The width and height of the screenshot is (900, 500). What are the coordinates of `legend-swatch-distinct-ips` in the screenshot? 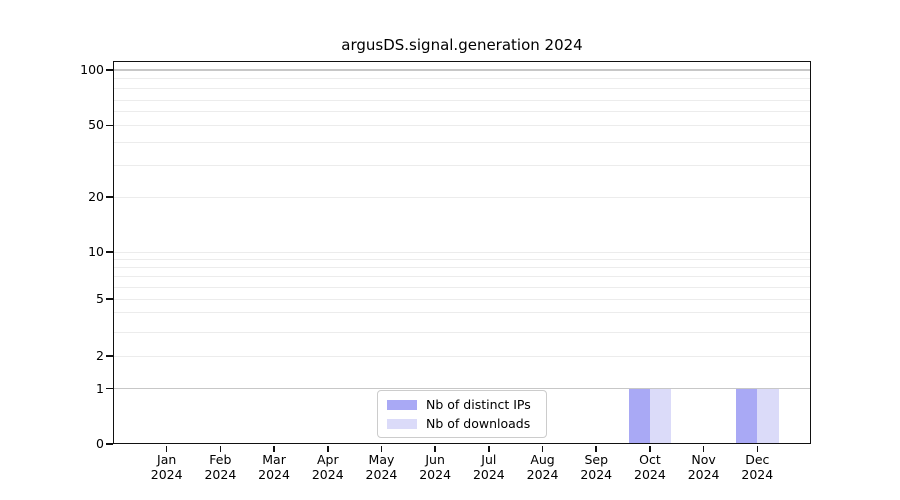 It's located at (402, 404).